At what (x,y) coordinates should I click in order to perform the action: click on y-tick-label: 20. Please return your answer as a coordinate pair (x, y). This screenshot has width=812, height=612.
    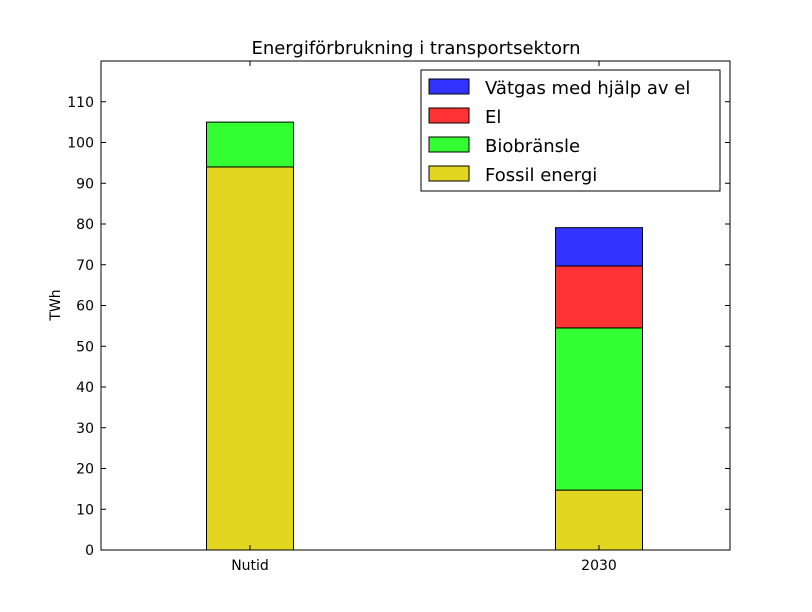
    Looking at the image, I should click on (85, 470).